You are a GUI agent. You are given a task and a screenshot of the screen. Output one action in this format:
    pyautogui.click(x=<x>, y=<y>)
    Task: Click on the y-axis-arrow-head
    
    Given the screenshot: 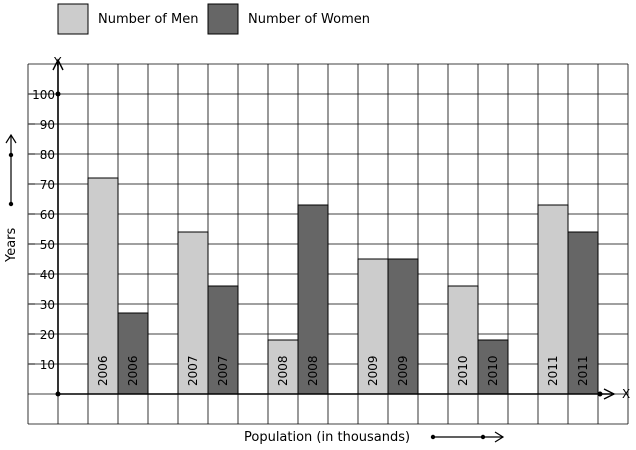 What is the action you would take?
    pyautogui.click(x=11, y=138)
    